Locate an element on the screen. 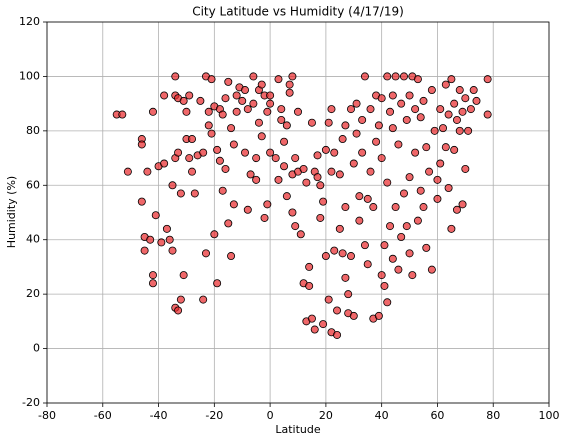  y-tick-label: 80 is located at coordinates (33, 130).